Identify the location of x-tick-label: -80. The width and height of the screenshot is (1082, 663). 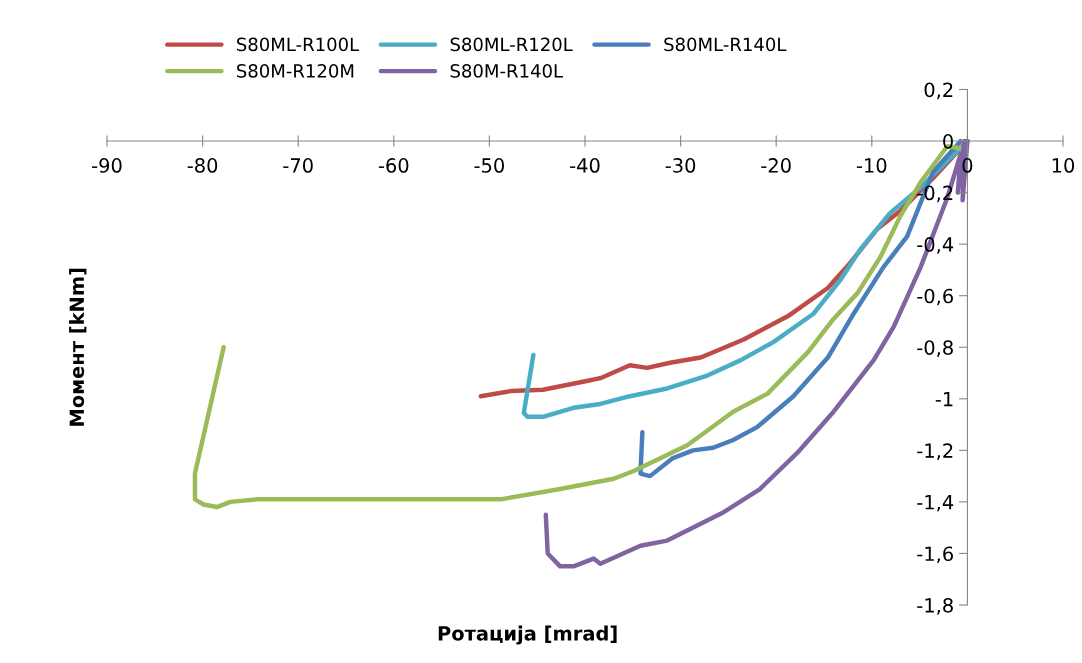
(202, 165).